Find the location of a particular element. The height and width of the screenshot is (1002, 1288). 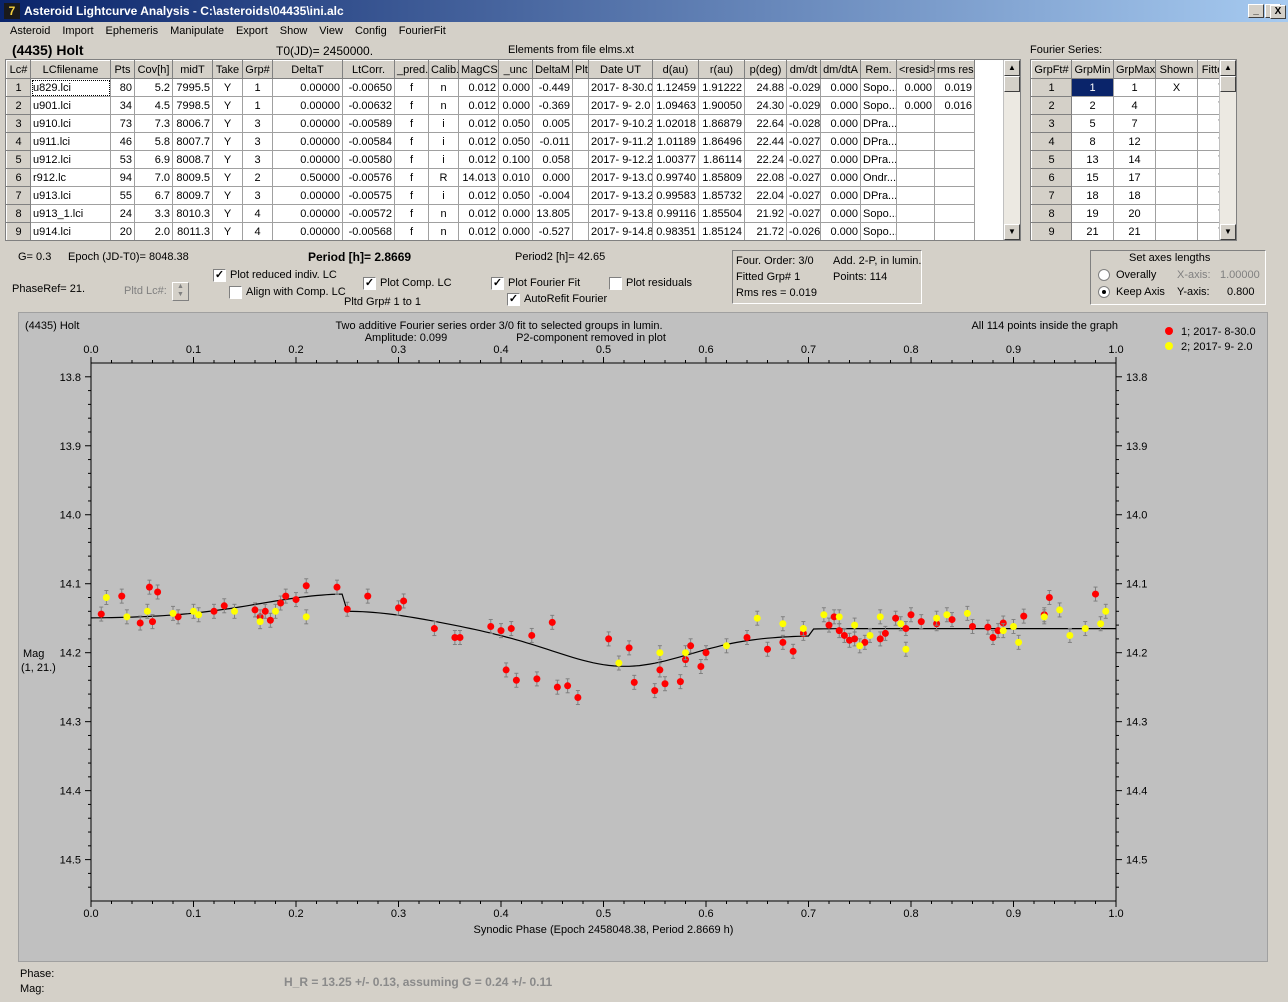

table-cell: 13 is located at coordinates (1092, 159).